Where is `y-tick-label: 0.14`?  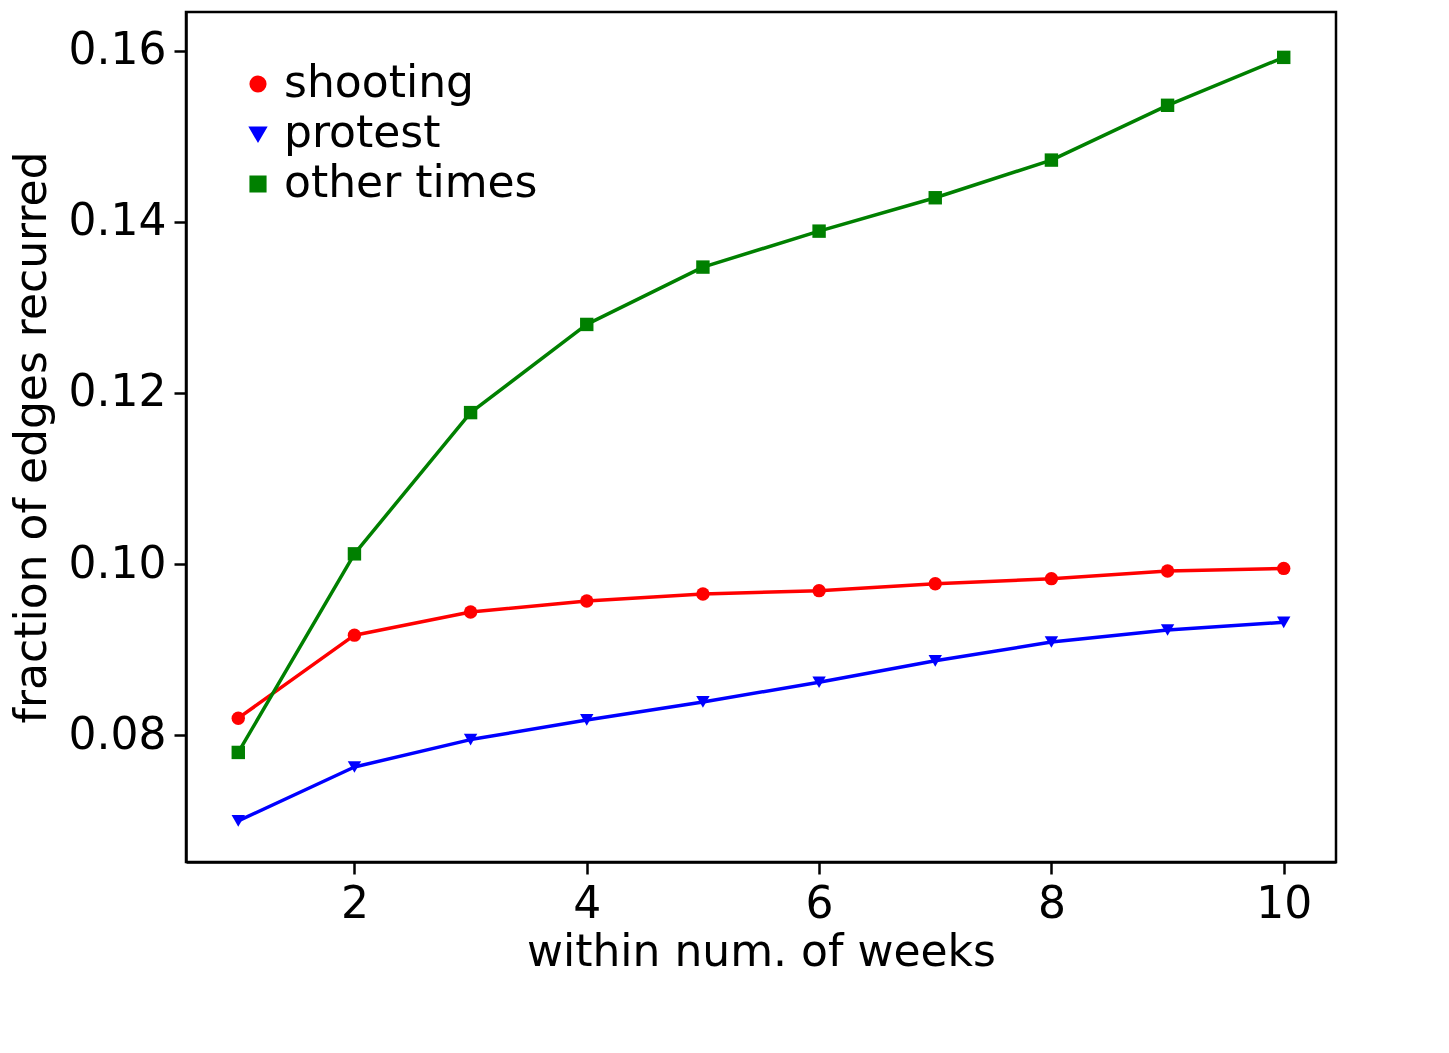
y-tick-label: 0.14 is located at coordinates (117, 220).